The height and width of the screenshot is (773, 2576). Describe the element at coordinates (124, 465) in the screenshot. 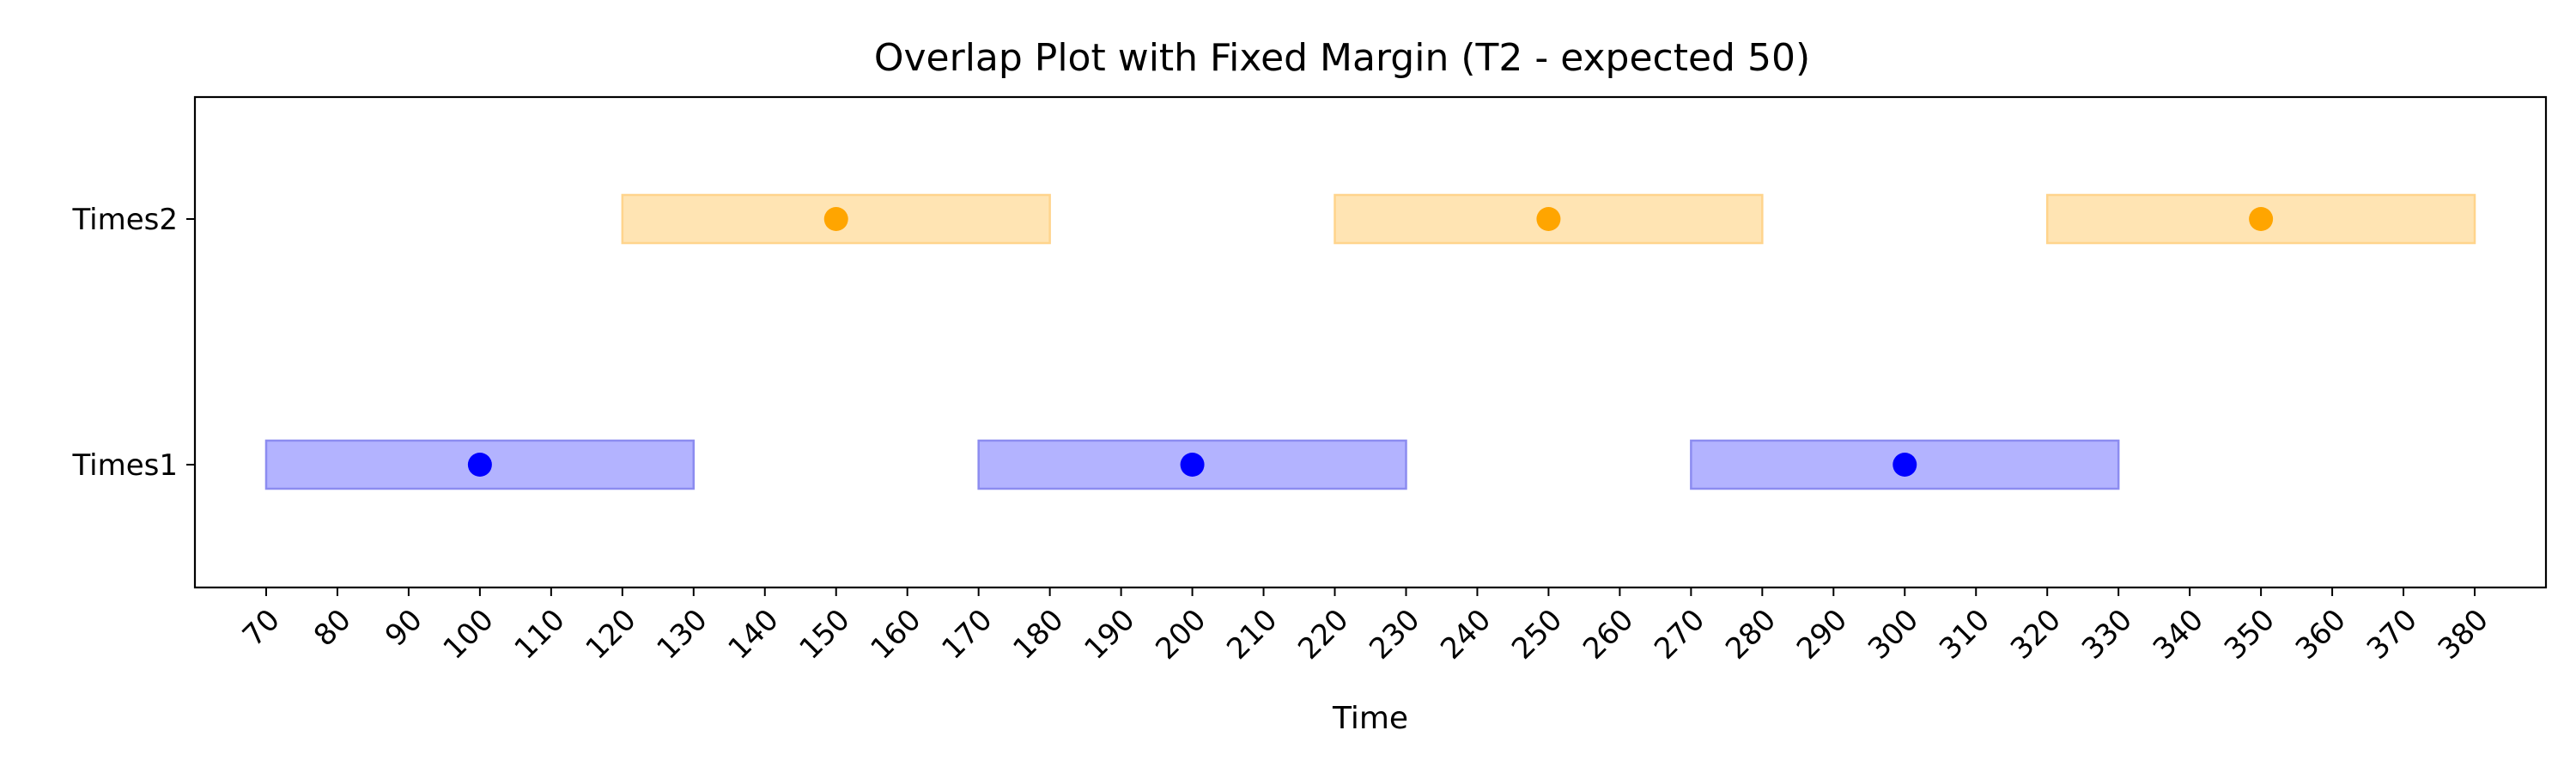

I see `y-tick-label-times1: Times1` at that location.